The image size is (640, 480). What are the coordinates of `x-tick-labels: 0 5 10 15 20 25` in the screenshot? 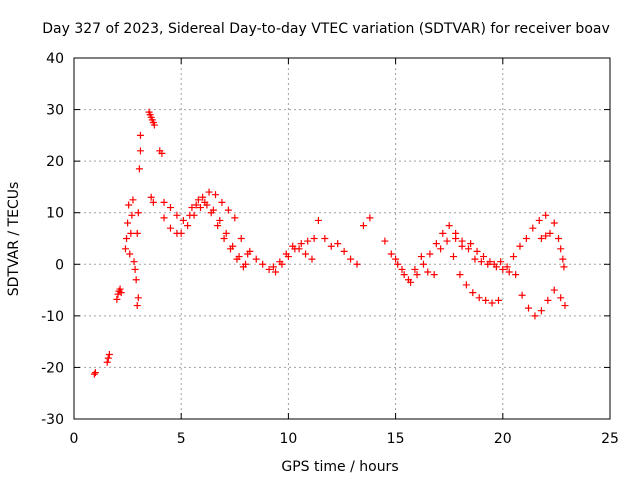 It's located at (344, 439).